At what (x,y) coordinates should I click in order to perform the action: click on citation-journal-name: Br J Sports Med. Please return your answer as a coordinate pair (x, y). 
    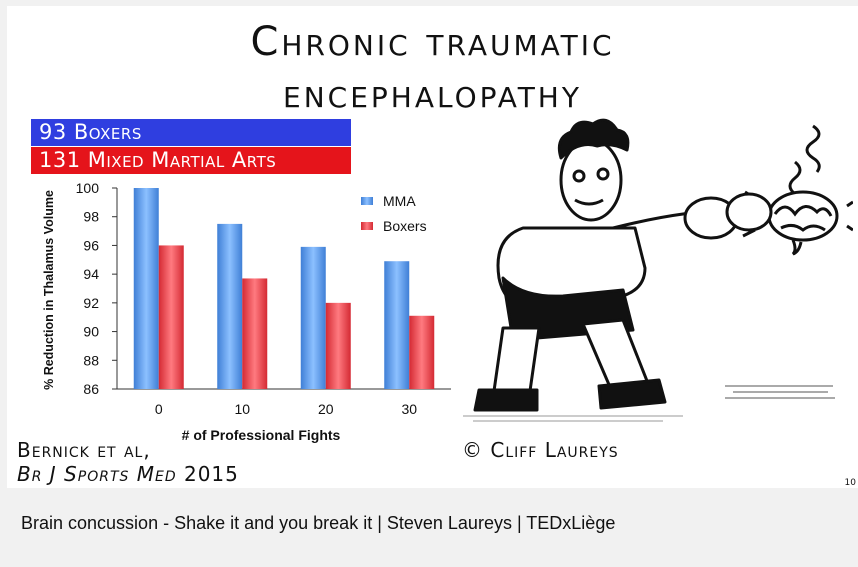
    Looking at the image, I should click on (97, 474).